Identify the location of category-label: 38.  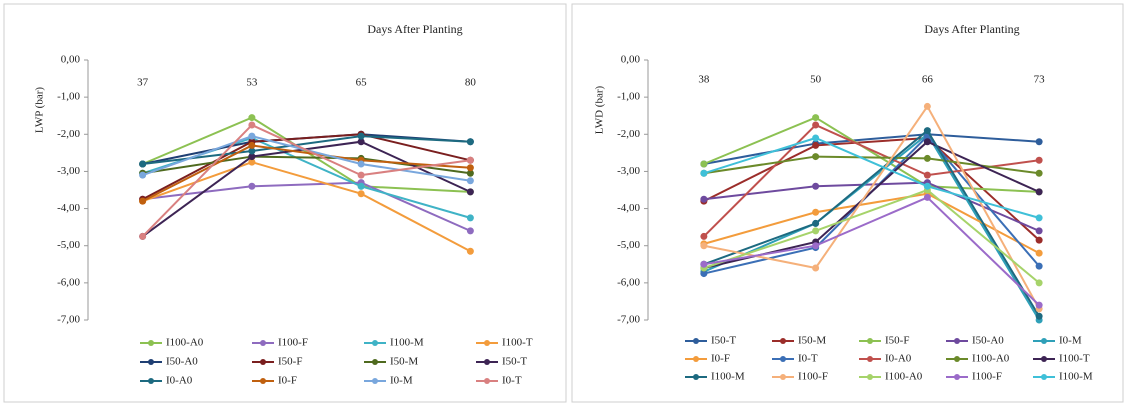
(704, 80).